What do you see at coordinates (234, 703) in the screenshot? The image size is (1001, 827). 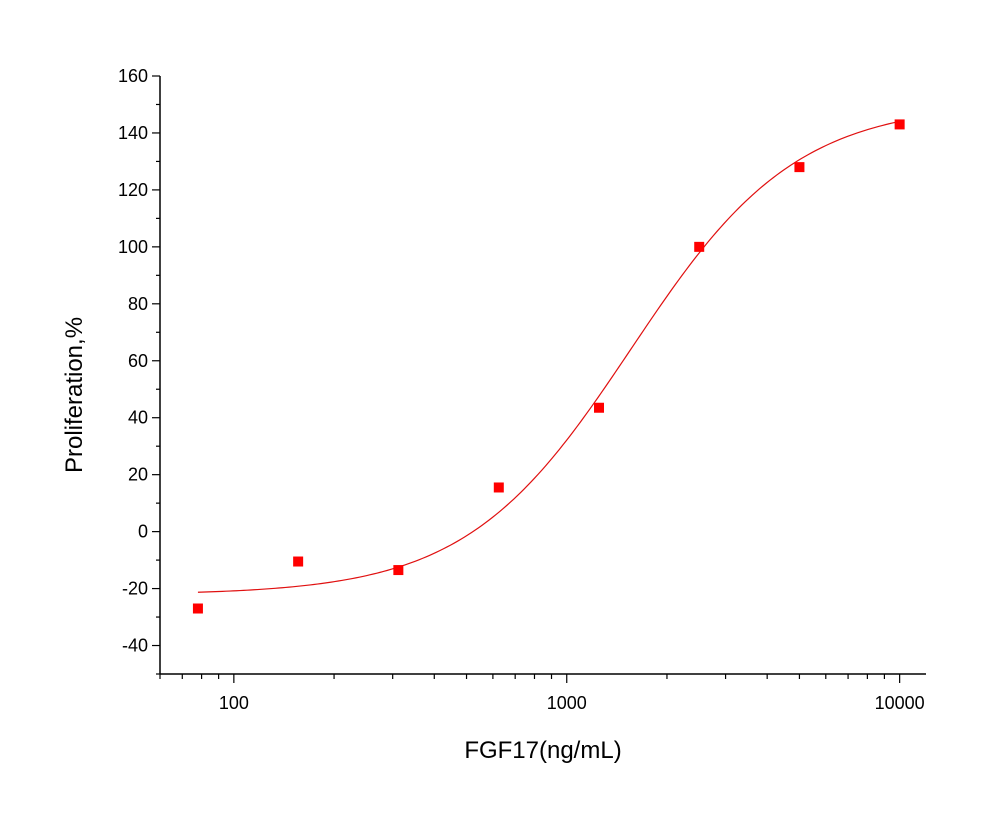 I see `x-tick-label: 100` at bounding box center [234, 703].